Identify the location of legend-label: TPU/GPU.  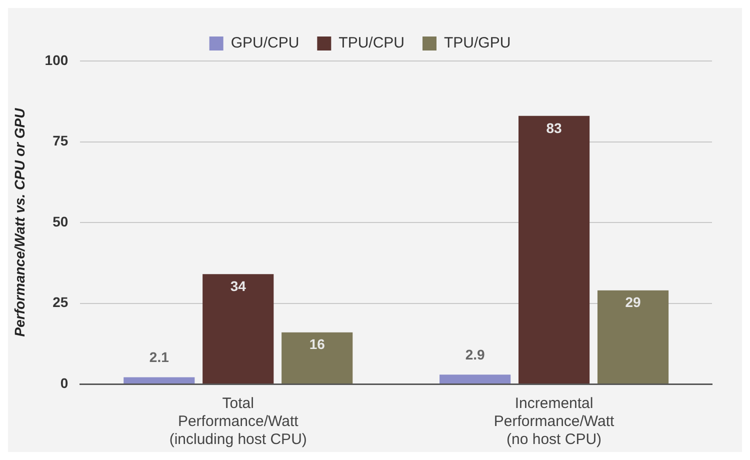
(477, 43).